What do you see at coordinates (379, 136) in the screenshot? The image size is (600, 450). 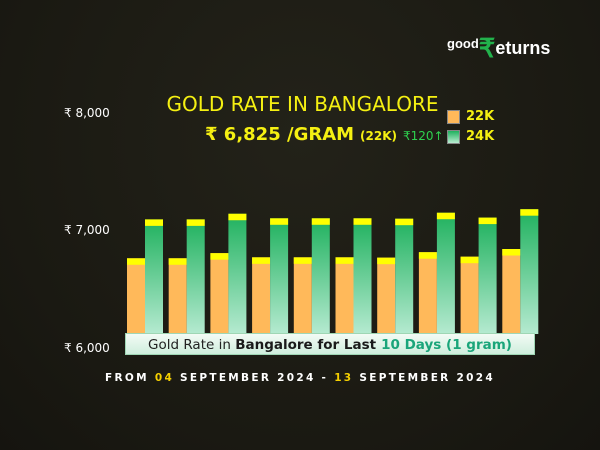 I see `price-unit: (22K)` at bounding box center [379, 136].